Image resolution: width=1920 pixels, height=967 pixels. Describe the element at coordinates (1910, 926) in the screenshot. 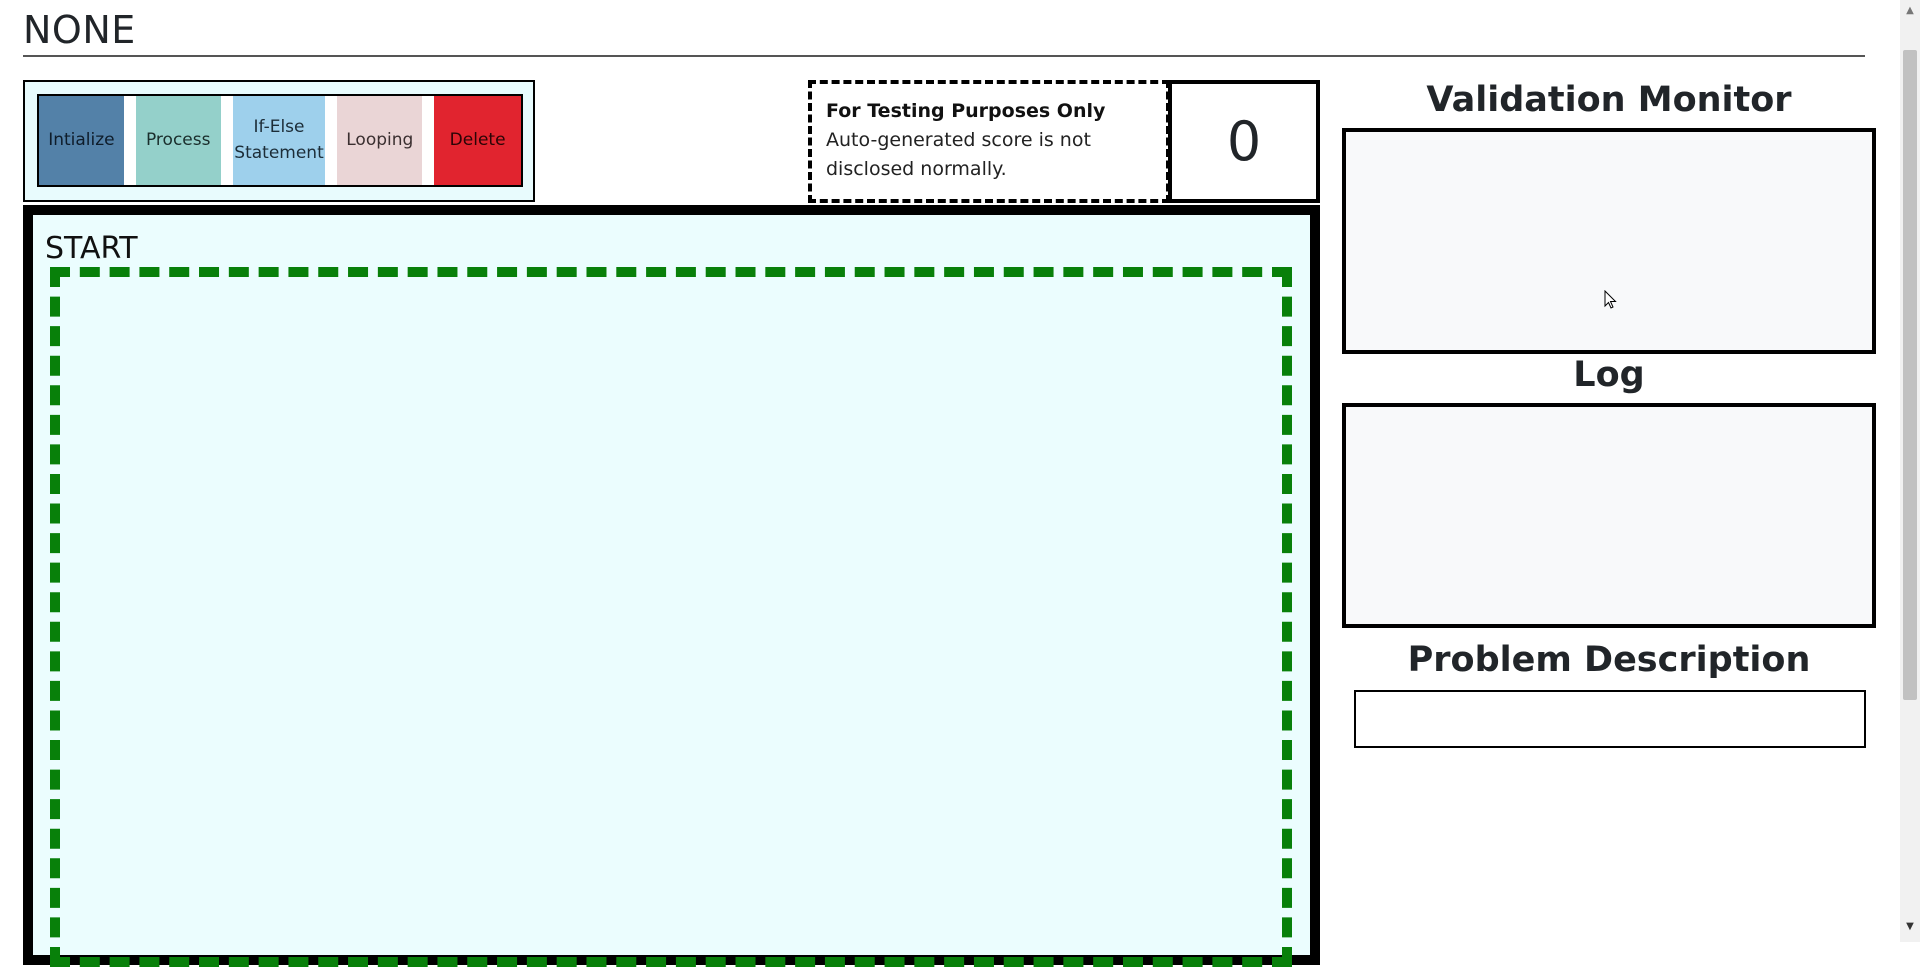

I see `scroll-down-arrow-icon: ▼` at that location.